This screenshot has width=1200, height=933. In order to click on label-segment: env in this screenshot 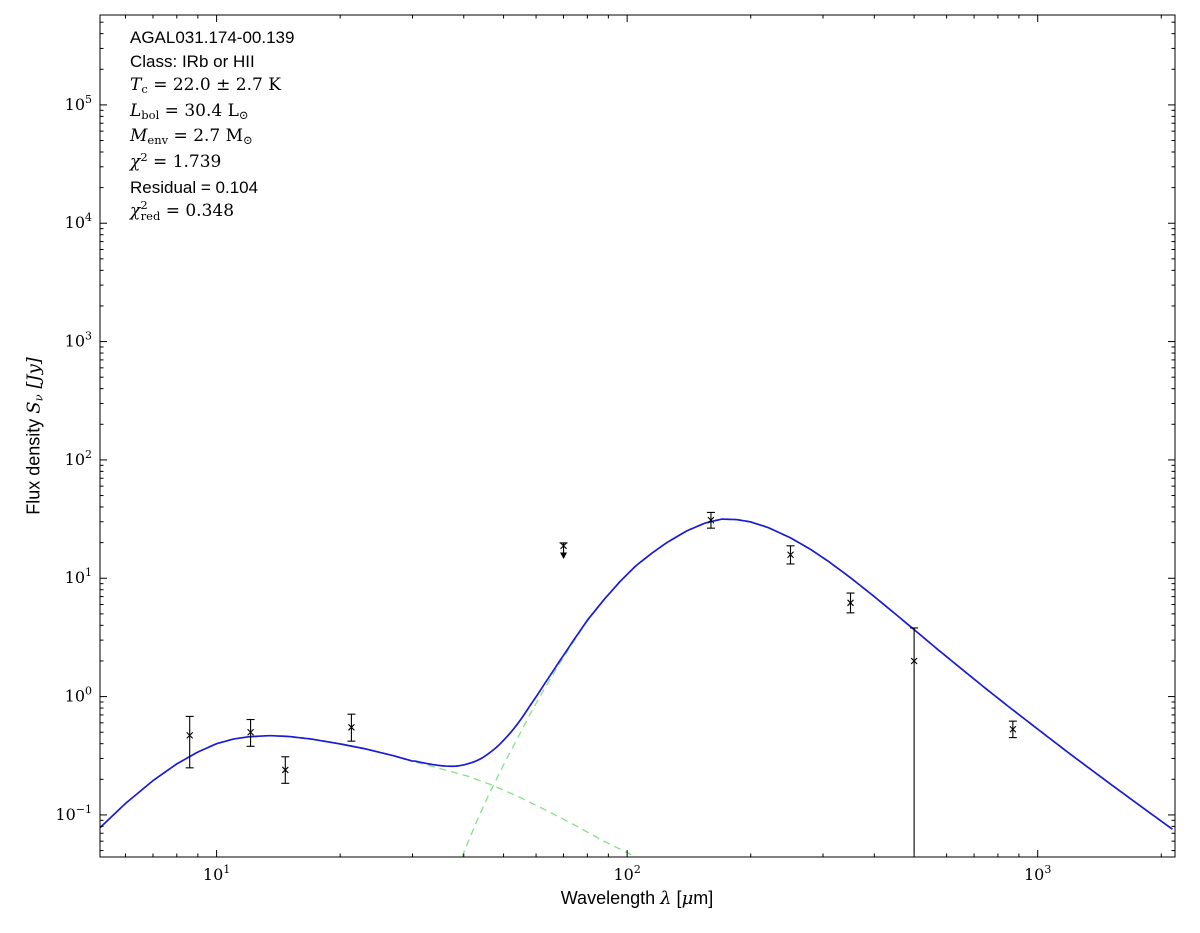, I will do `click(158, 140)`.